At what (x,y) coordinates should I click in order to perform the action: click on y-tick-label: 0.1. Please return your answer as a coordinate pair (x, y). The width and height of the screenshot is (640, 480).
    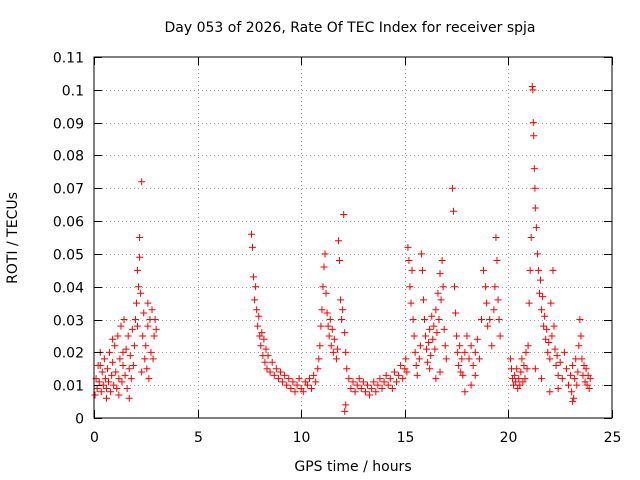
    Looking at the image, I should click on (73, 92).